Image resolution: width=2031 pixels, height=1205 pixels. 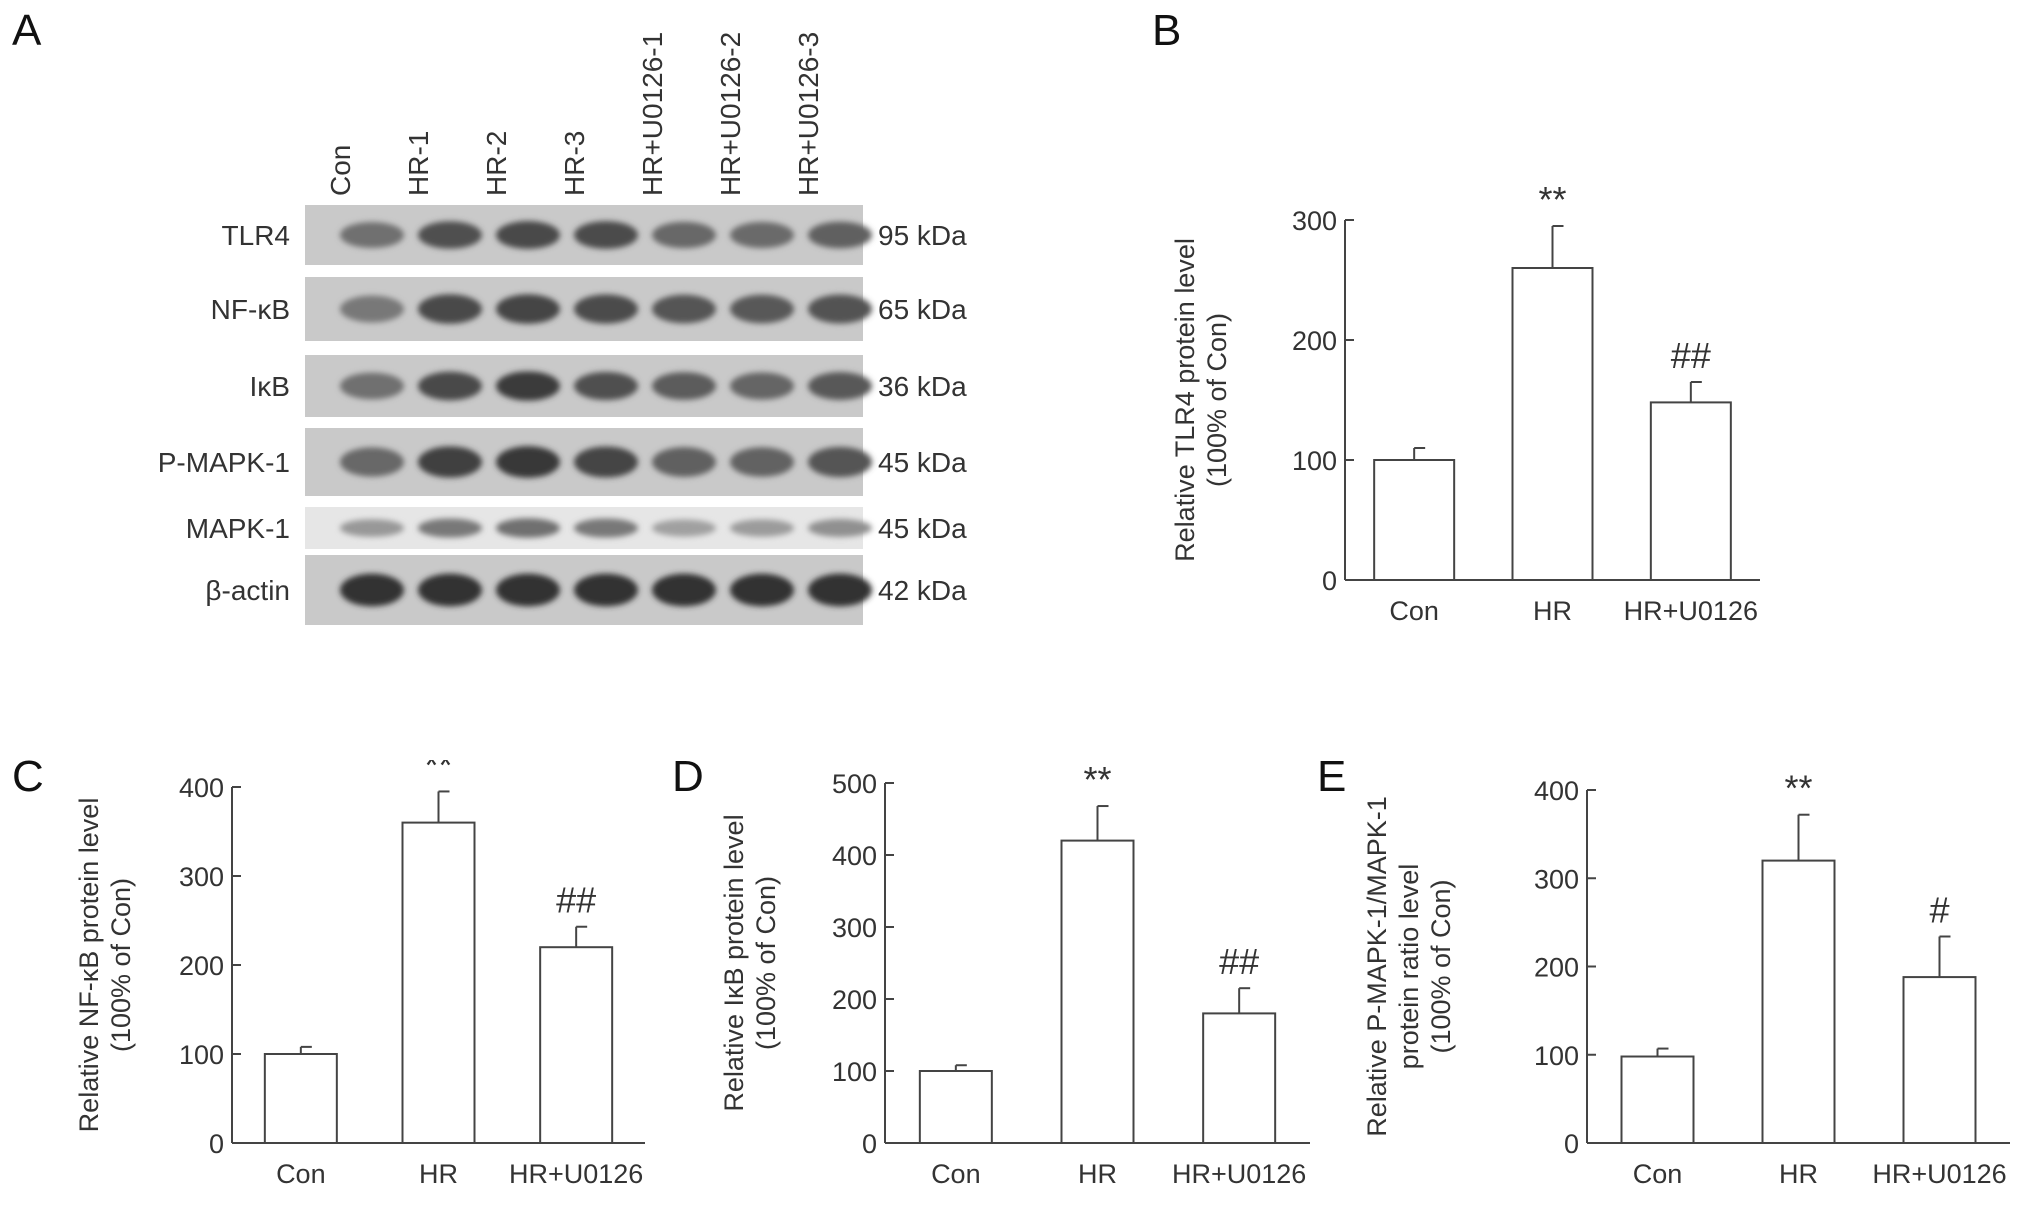 I want to click on y-axis-label: Relative P-MAPK-1/MAPK-1, so click(x=1377, y=966).